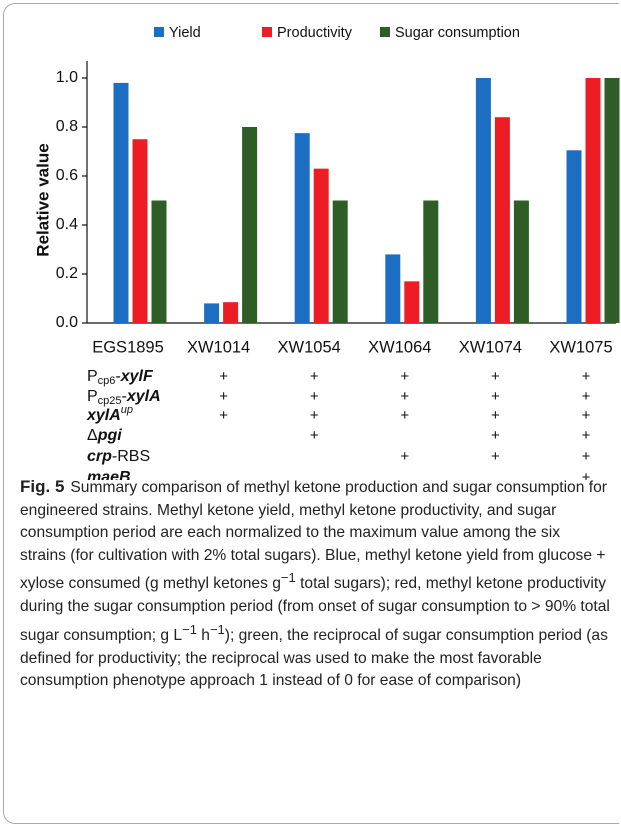 The height and width of the screenshot is (829, 621). Describe the element at coordinates (218, 347) in the screenshot. I see `x-tick-label: XW1014` at that location.